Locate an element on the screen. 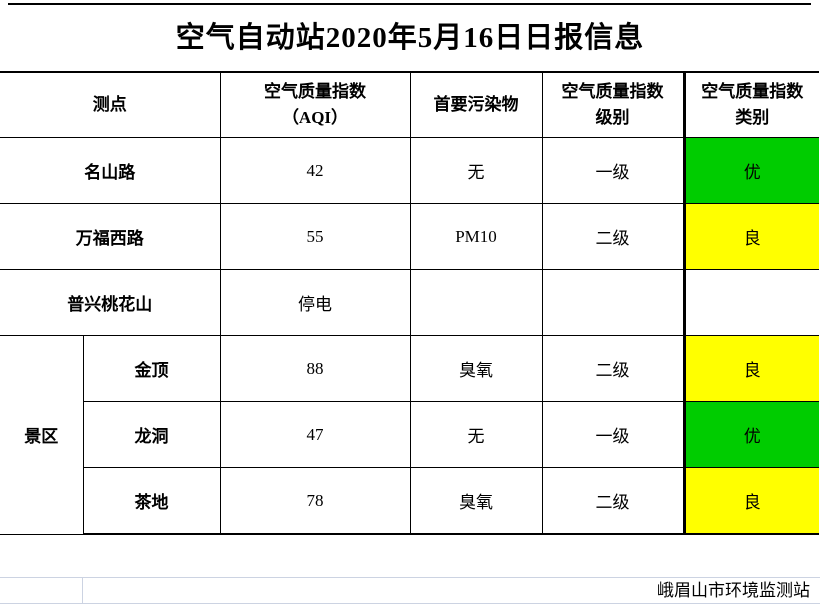  aqi-cell: 42 is located at coordinates (315, 170).